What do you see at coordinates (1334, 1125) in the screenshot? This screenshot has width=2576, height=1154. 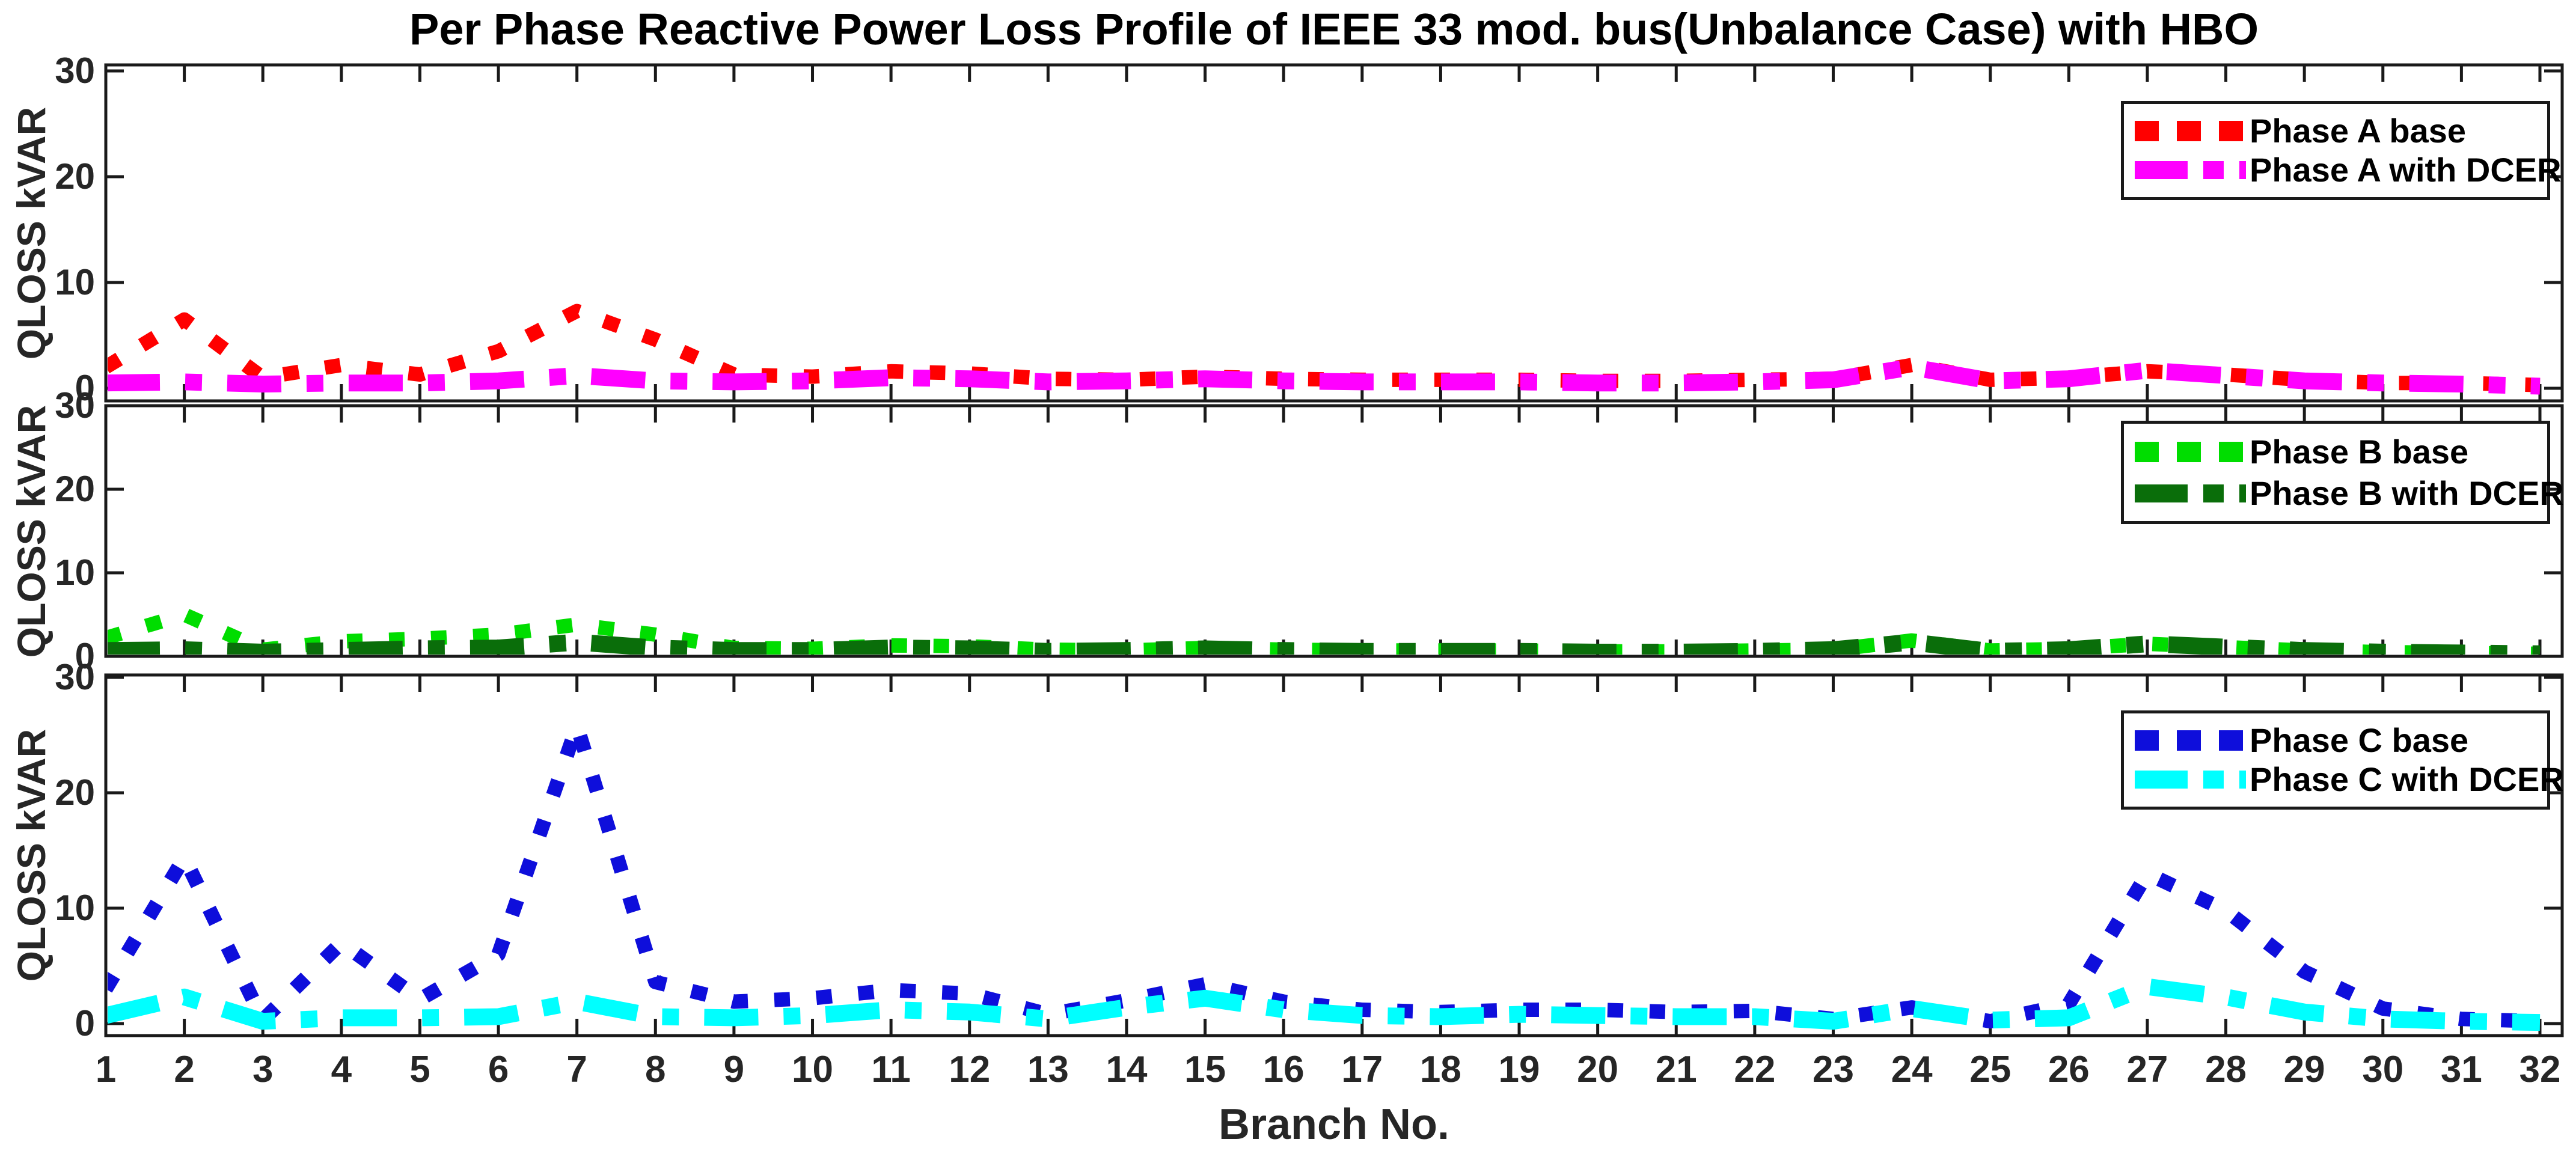 I see `x-axis-label: Branch No.` at bounding box center [1334, 1125].